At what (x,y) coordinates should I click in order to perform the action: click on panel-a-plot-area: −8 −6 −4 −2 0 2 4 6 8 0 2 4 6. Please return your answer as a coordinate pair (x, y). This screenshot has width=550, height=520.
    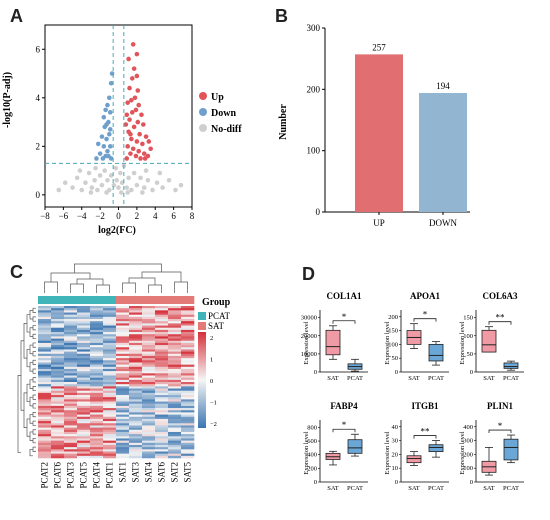
    Looking at the image, I should click on (115, 122).